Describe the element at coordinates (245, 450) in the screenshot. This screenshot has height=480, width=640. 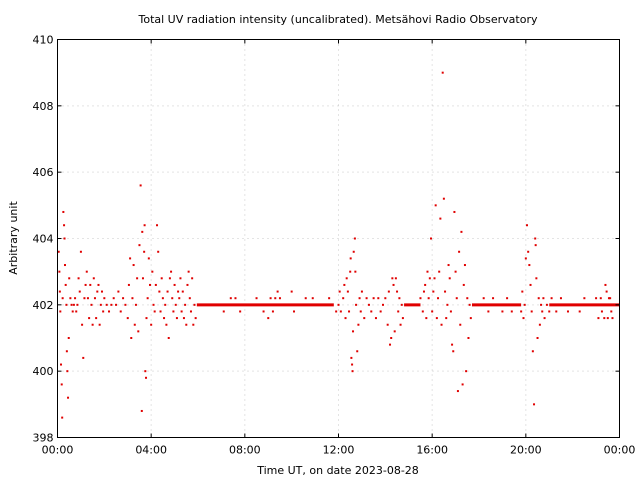
I see `x-tick-label: 08:00` at that location.